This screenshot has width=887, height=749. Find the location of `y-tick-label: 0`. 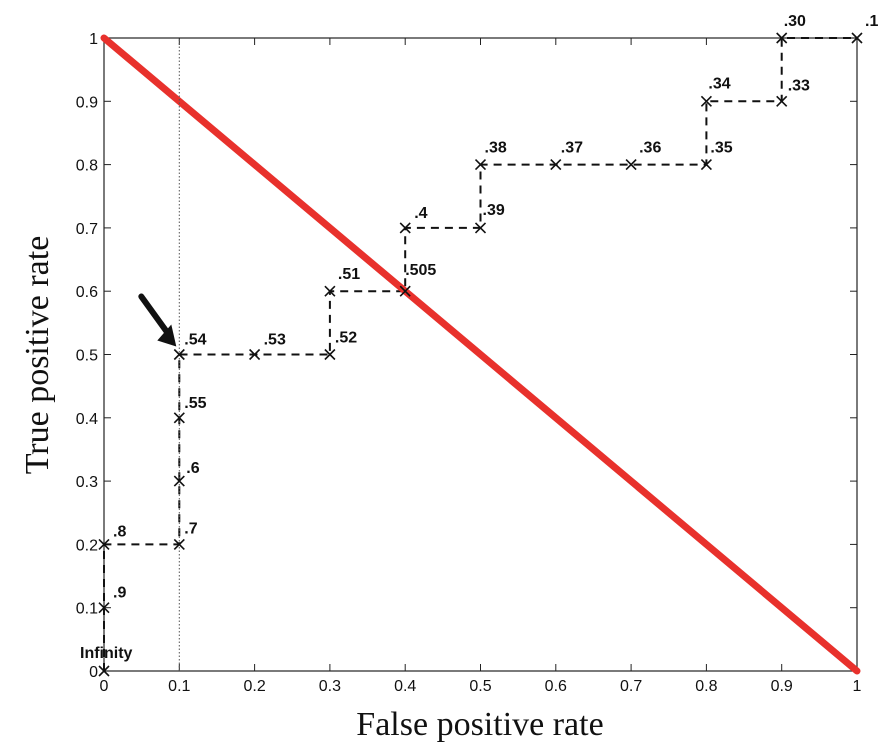

y-tick-label: 0 is located at coordinates (93, 672).